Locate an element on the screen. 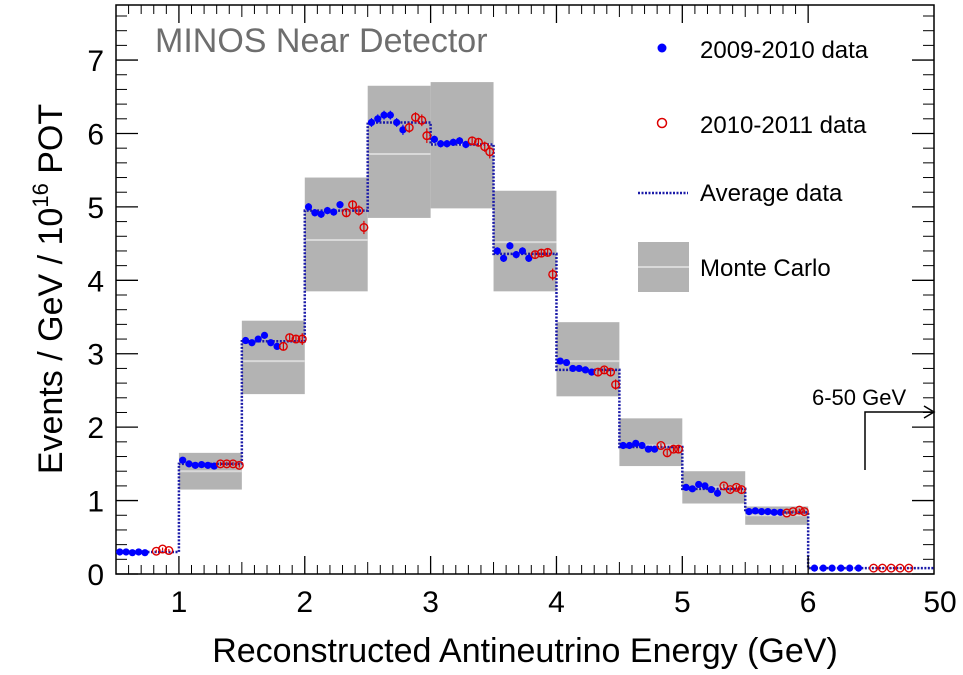 This screenshot has width=963, height=675. y-tick-label-3: 3 is located at coordinates (95, 355).